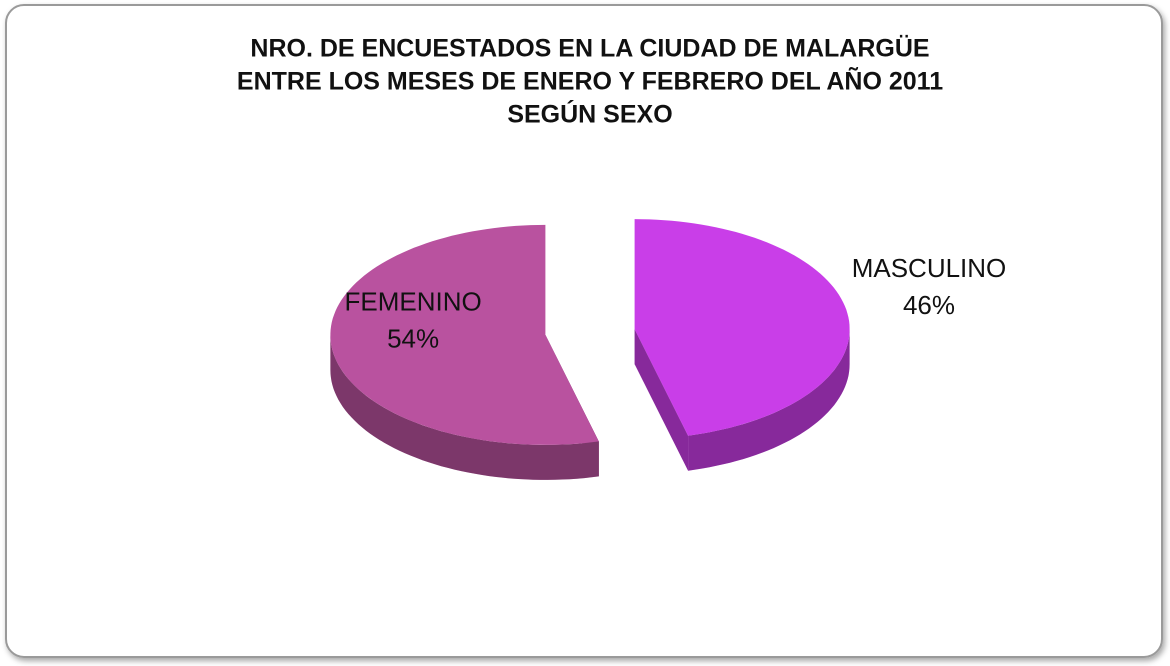 This screenshot has width=1170, height=666. I want to click on data-label-category: FEMENINO, so click(412, 301).